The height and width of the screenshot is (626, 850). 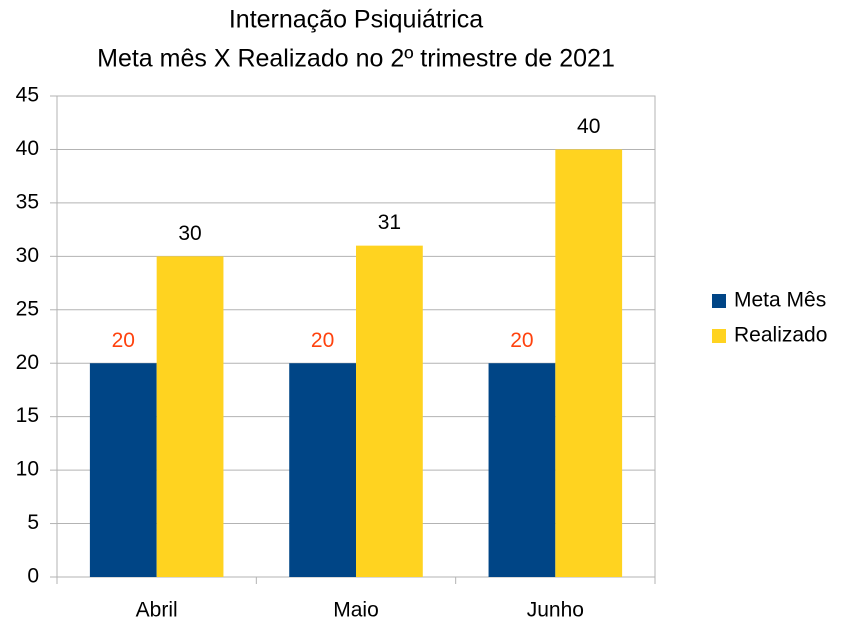 What do you see at coordinates (356, 20) in the screenshot?
I see `chart-title: Internação Psiquiátrica` at bounding box center [356, 20].